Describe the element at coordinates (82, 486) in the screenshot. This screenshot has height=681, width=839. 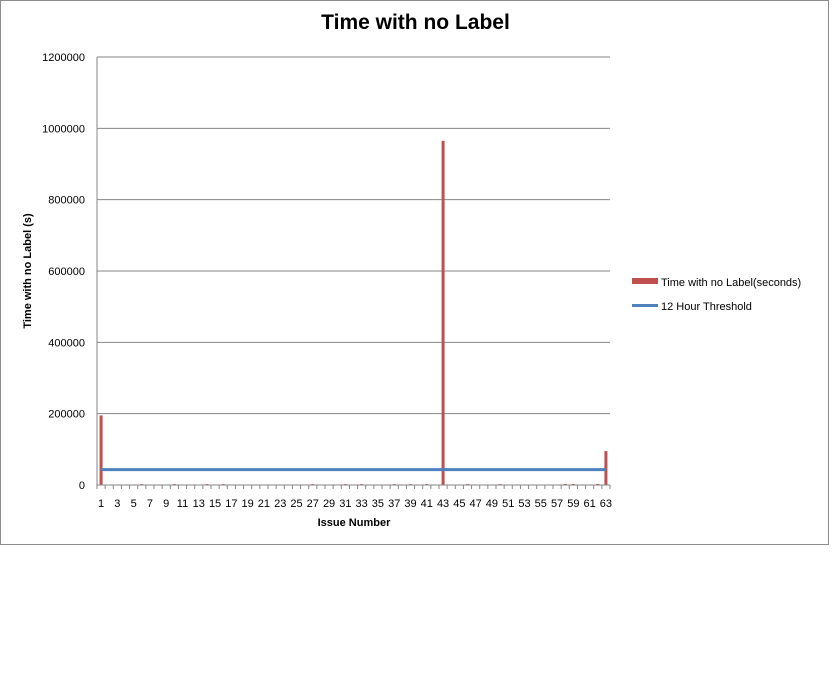
I see `y-tick-label: 0` at that location.